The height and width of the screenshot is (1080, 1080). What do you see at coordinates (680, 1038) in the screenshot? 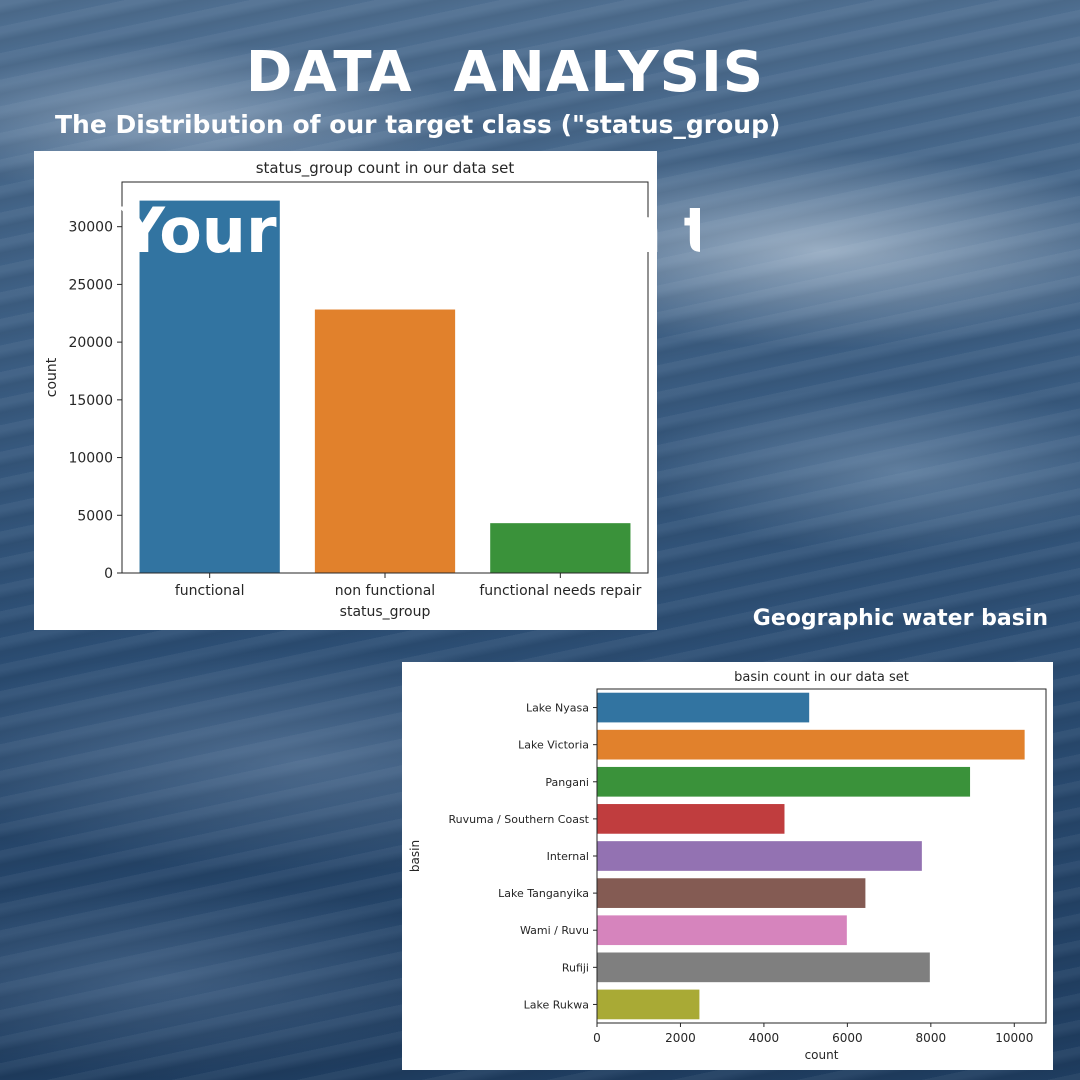
I see `x-tick-label: 2000` at bounding box center [680, 1038].